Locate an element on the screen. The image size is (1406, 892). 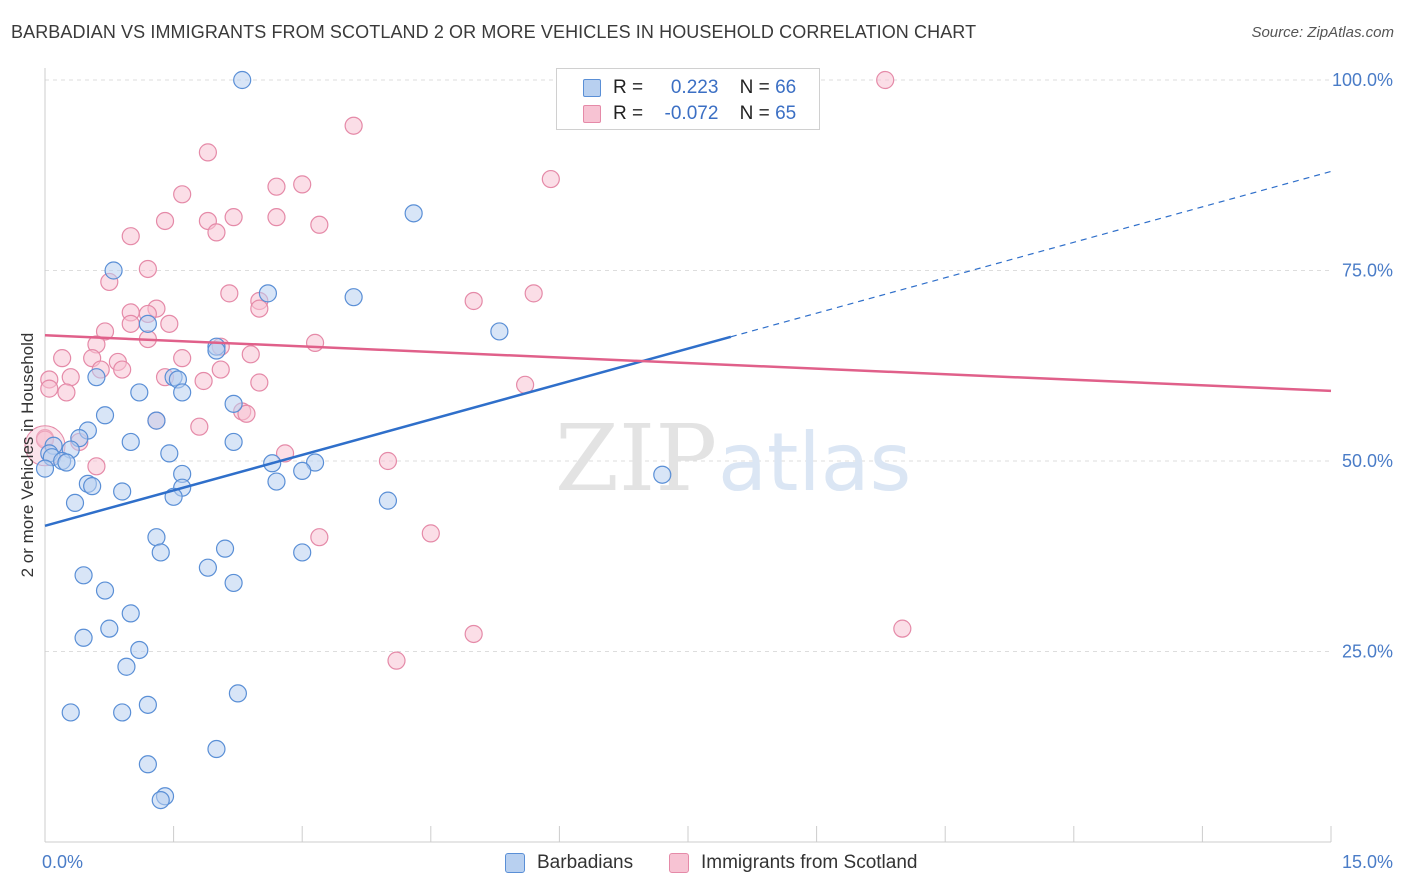
legend-r-value: -0.072 is located at coordinates (691, 113).